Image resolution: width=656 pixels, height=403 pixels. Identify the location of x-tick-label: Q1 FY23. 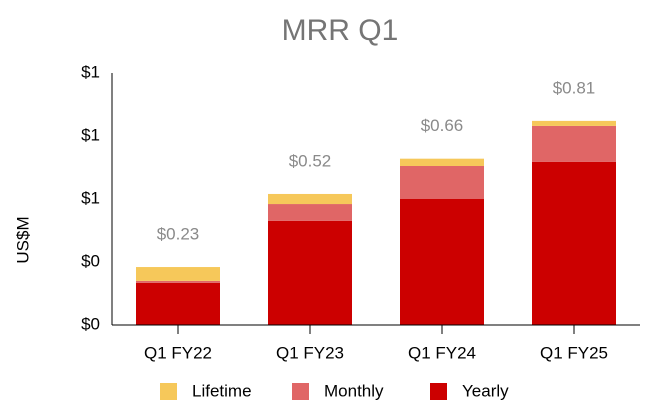
(310, 352).